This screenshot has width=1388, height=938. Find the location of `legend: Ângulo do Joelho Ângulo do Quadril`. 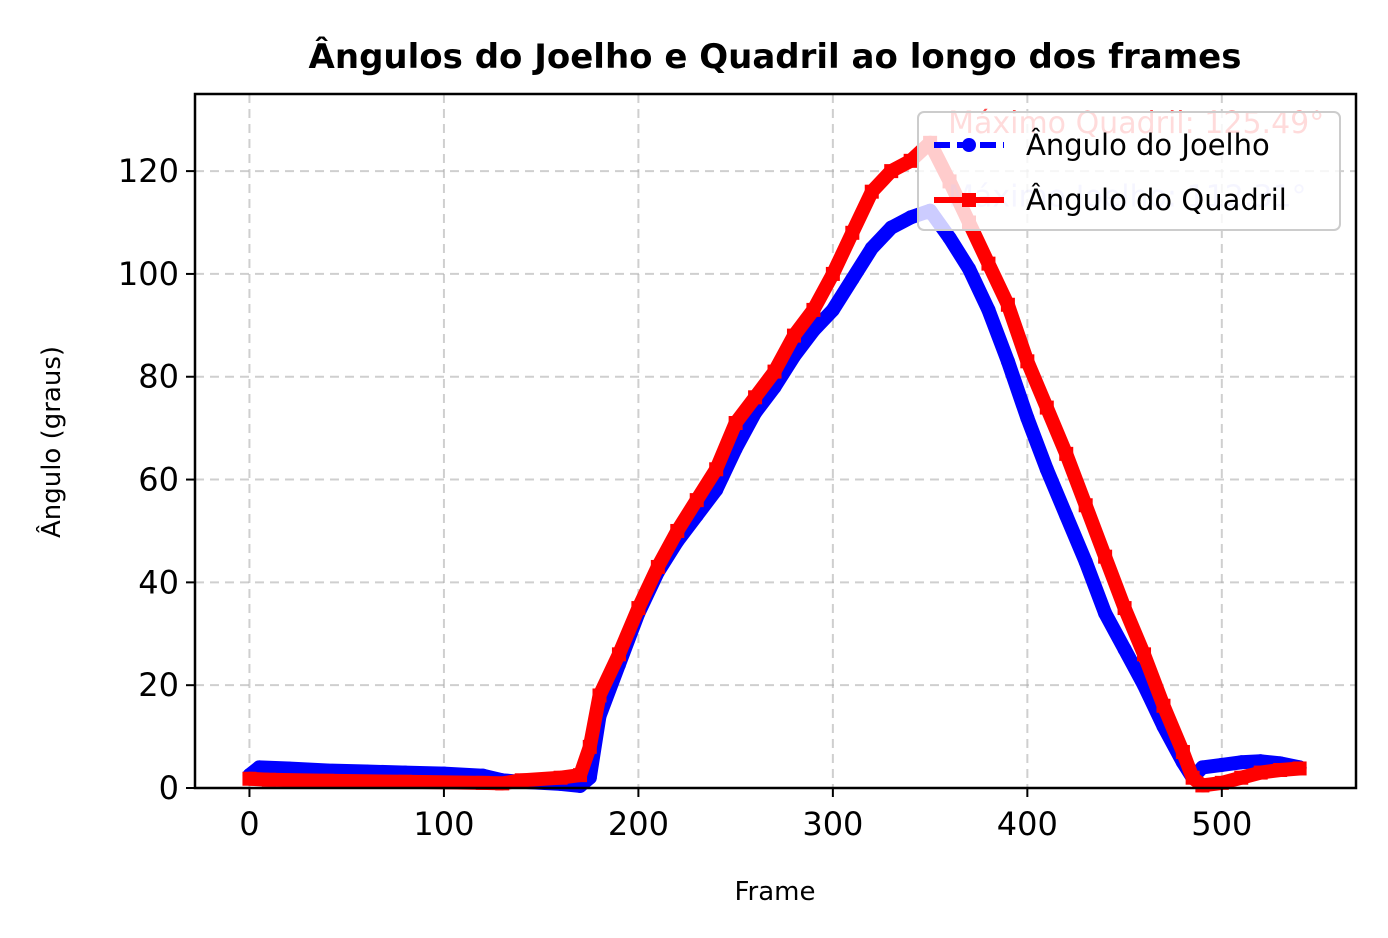

legend: Ângulo do Joelho Ângulo do Quadril is located at coordinates (1129, 171).